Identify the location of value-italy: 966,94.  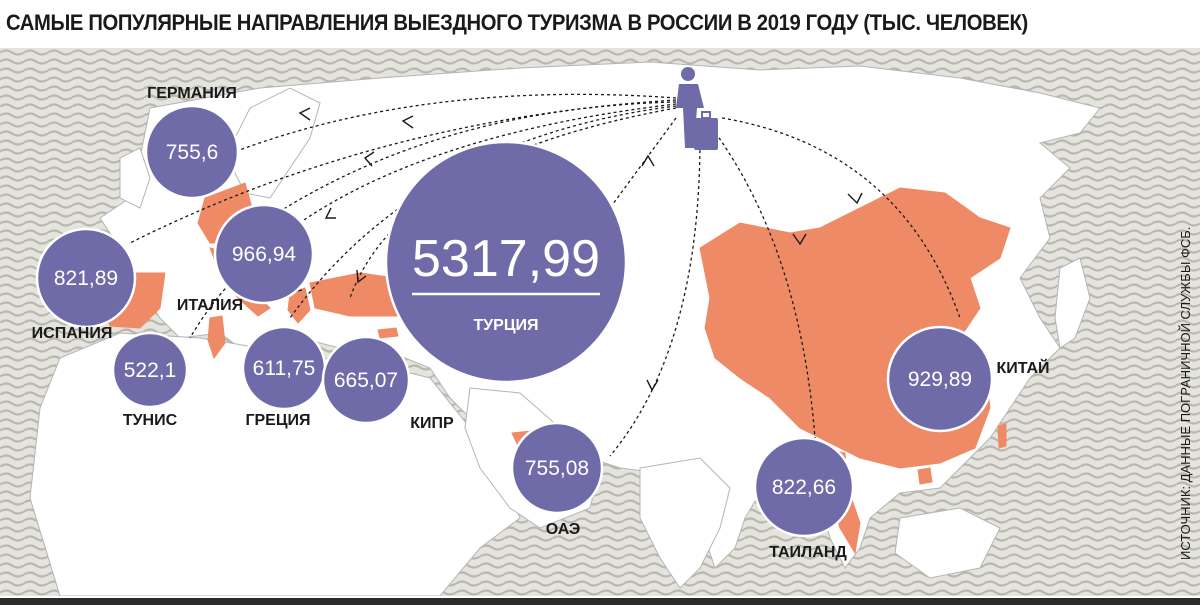
(264, 254).